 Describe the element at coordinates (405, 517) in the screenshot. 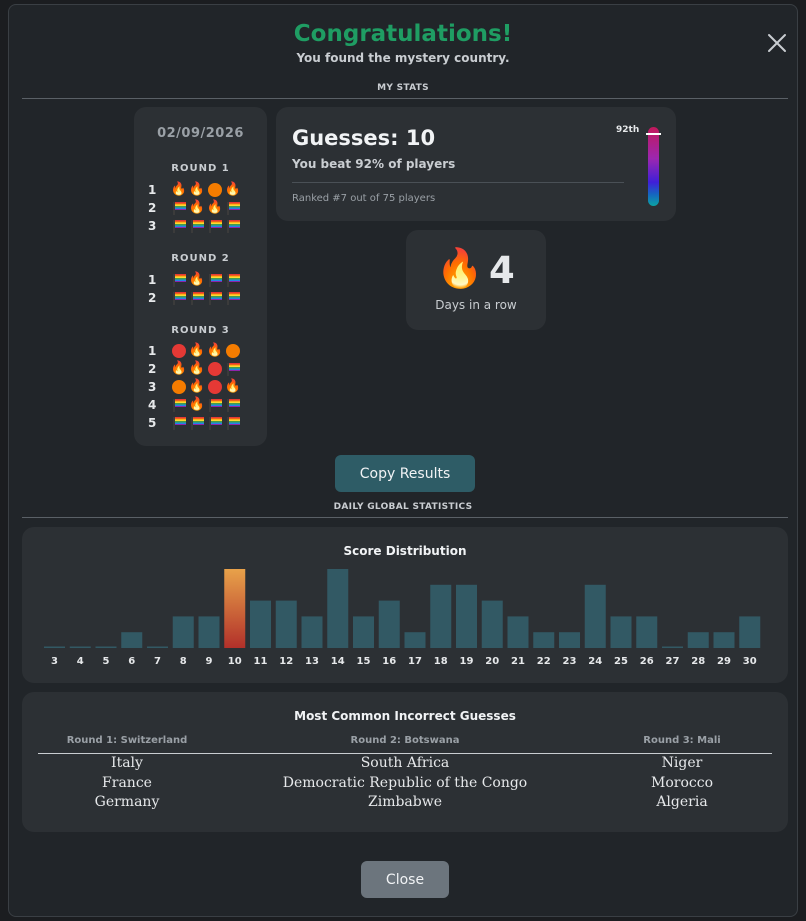

I see `divider` at that location.